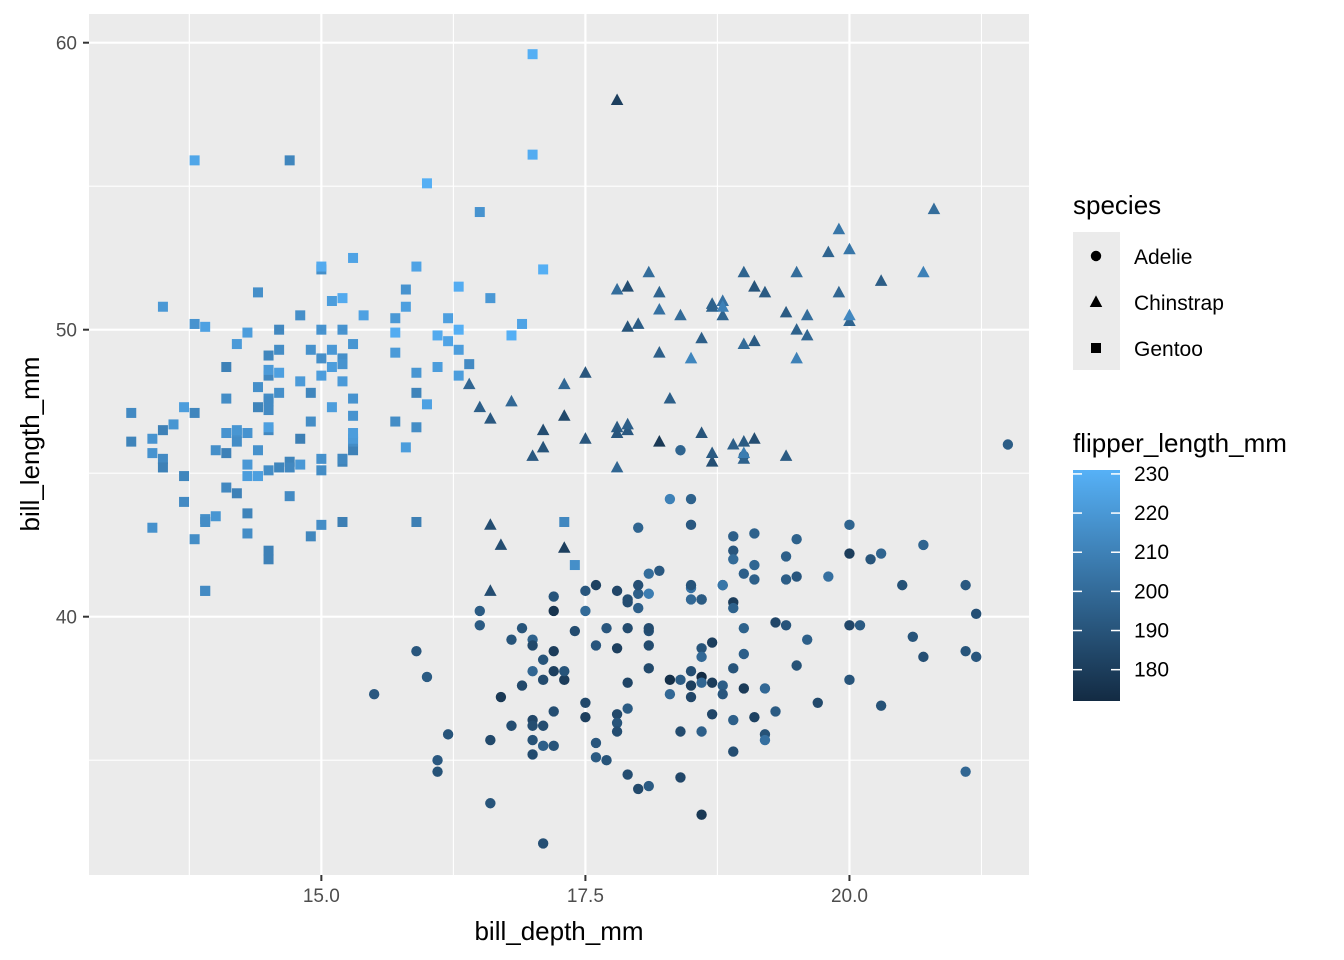 This screenshot has width=1344, height=960. I want to click on colorbar-label: 220, so click(1151, 513).